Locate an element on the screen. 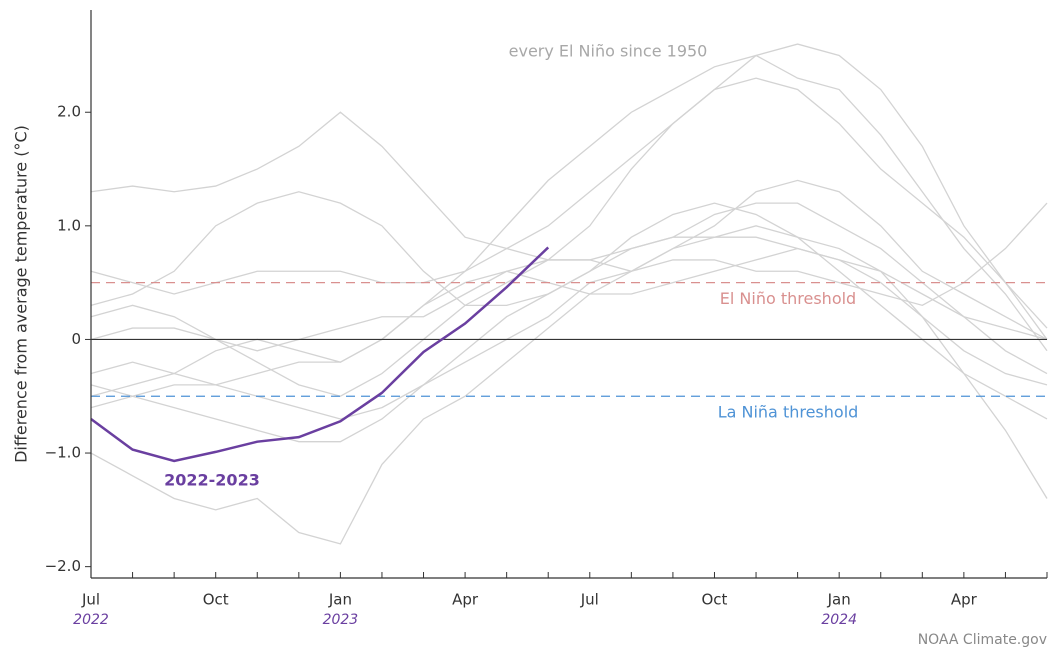 This screenshot has width=1053, height=653. y-tick-label: 1.0 is located at coordinates (69, 225).